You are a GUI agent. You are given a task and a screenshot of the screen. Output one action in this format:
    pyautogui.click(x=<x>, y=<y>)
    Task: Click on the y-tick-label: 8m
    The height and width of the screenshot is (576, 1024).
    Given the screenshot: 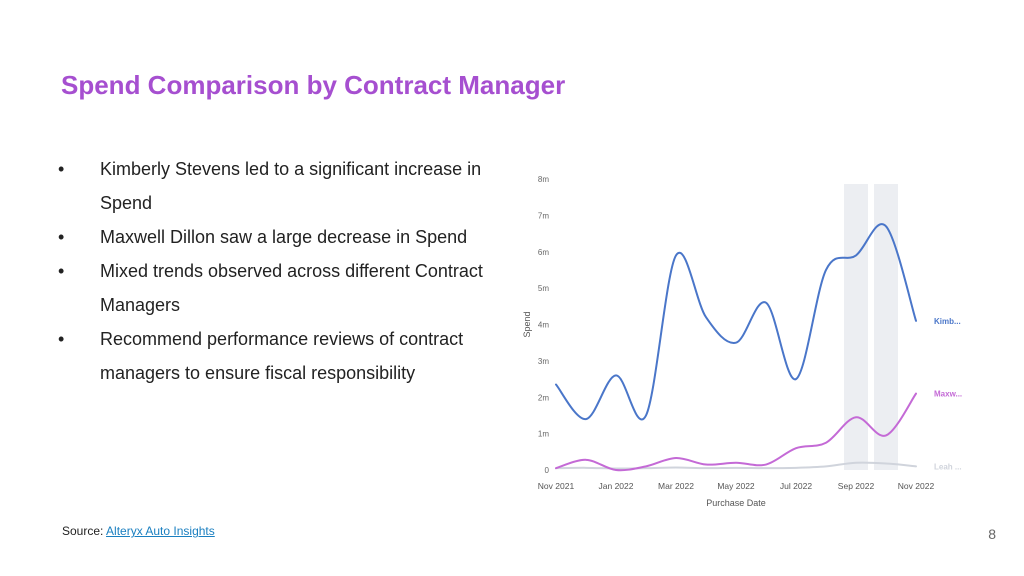 What is the action you would take?
    pyautogui.click(x=543, y=179)
    